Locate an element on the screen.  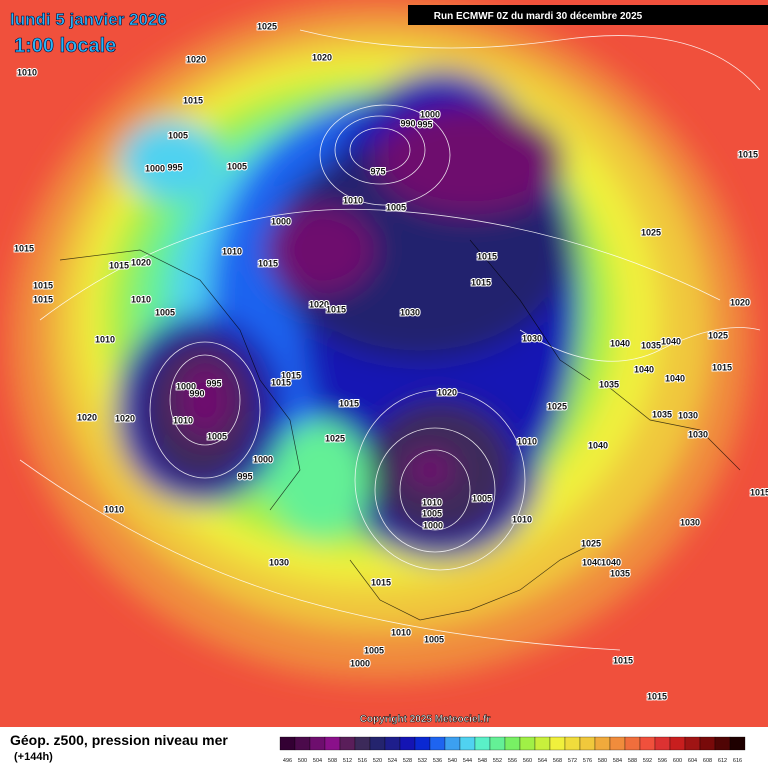
colorbar-label: 616 is located at coordinates (737, 761).